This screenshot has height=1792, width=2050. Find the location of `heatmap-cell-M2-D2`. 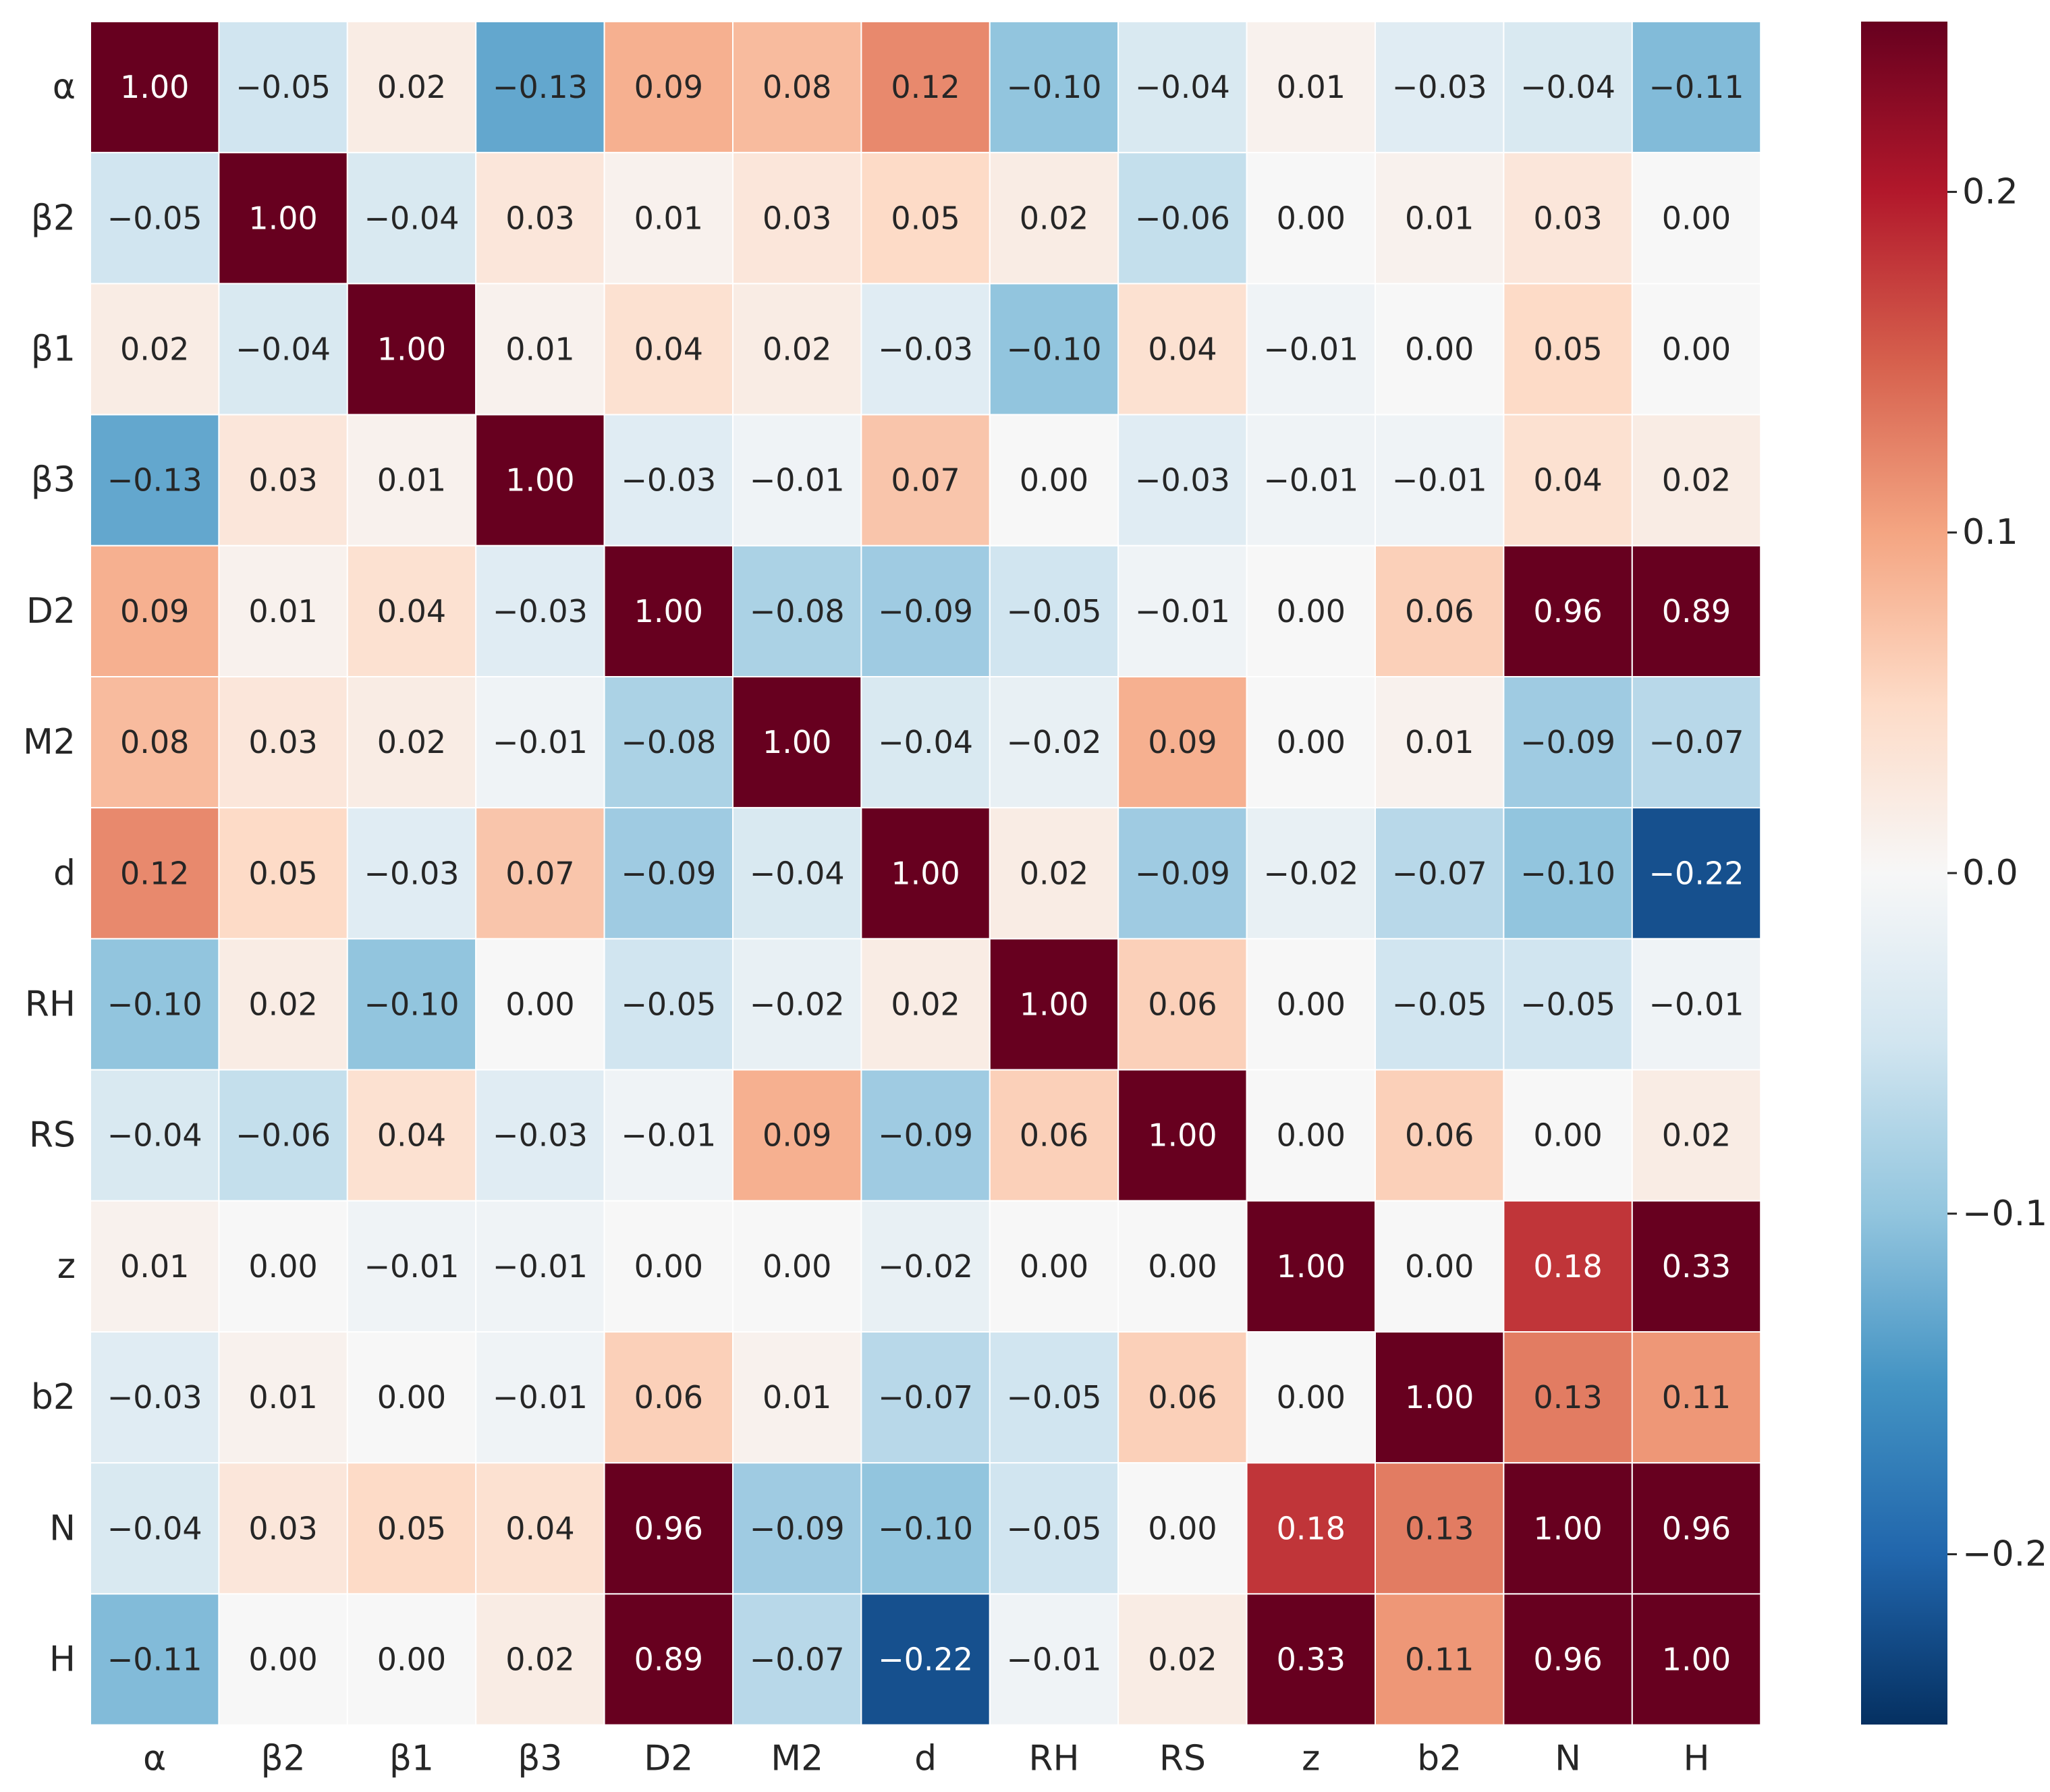

heatmap-cell-M2-D2 is located at coordinates (668, 742).